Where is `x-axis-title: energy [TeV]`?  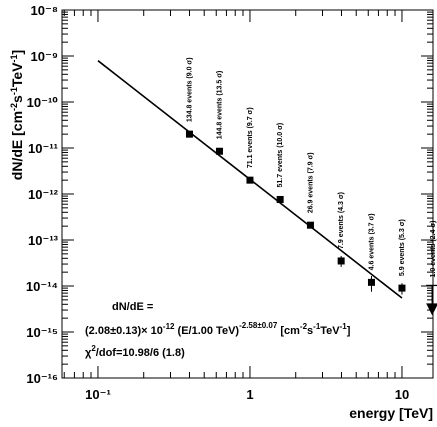
x-axis-title: energy [TeV] is located at coordinates (391, 413).